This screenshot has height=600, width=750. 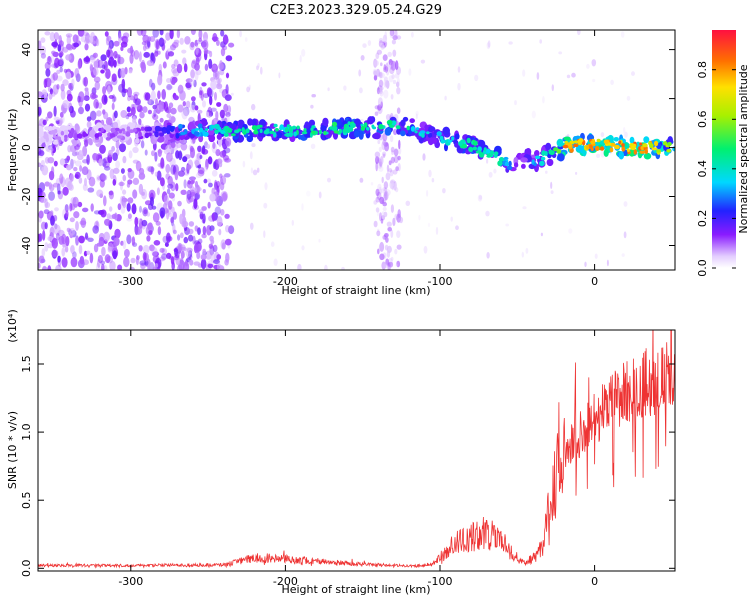 I want to click on colorbar-tick-label: 0.4, so click(x=702, y=169).